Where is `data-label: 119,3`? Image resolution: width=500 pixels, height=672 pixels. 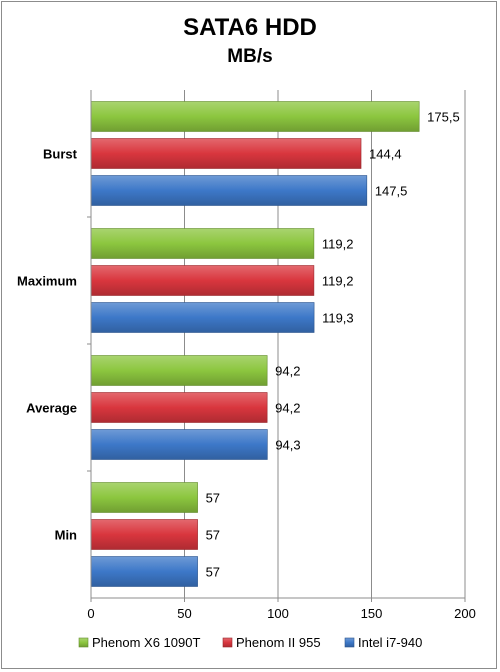 data-label: 119,3 is located at coordinates (338, 318).